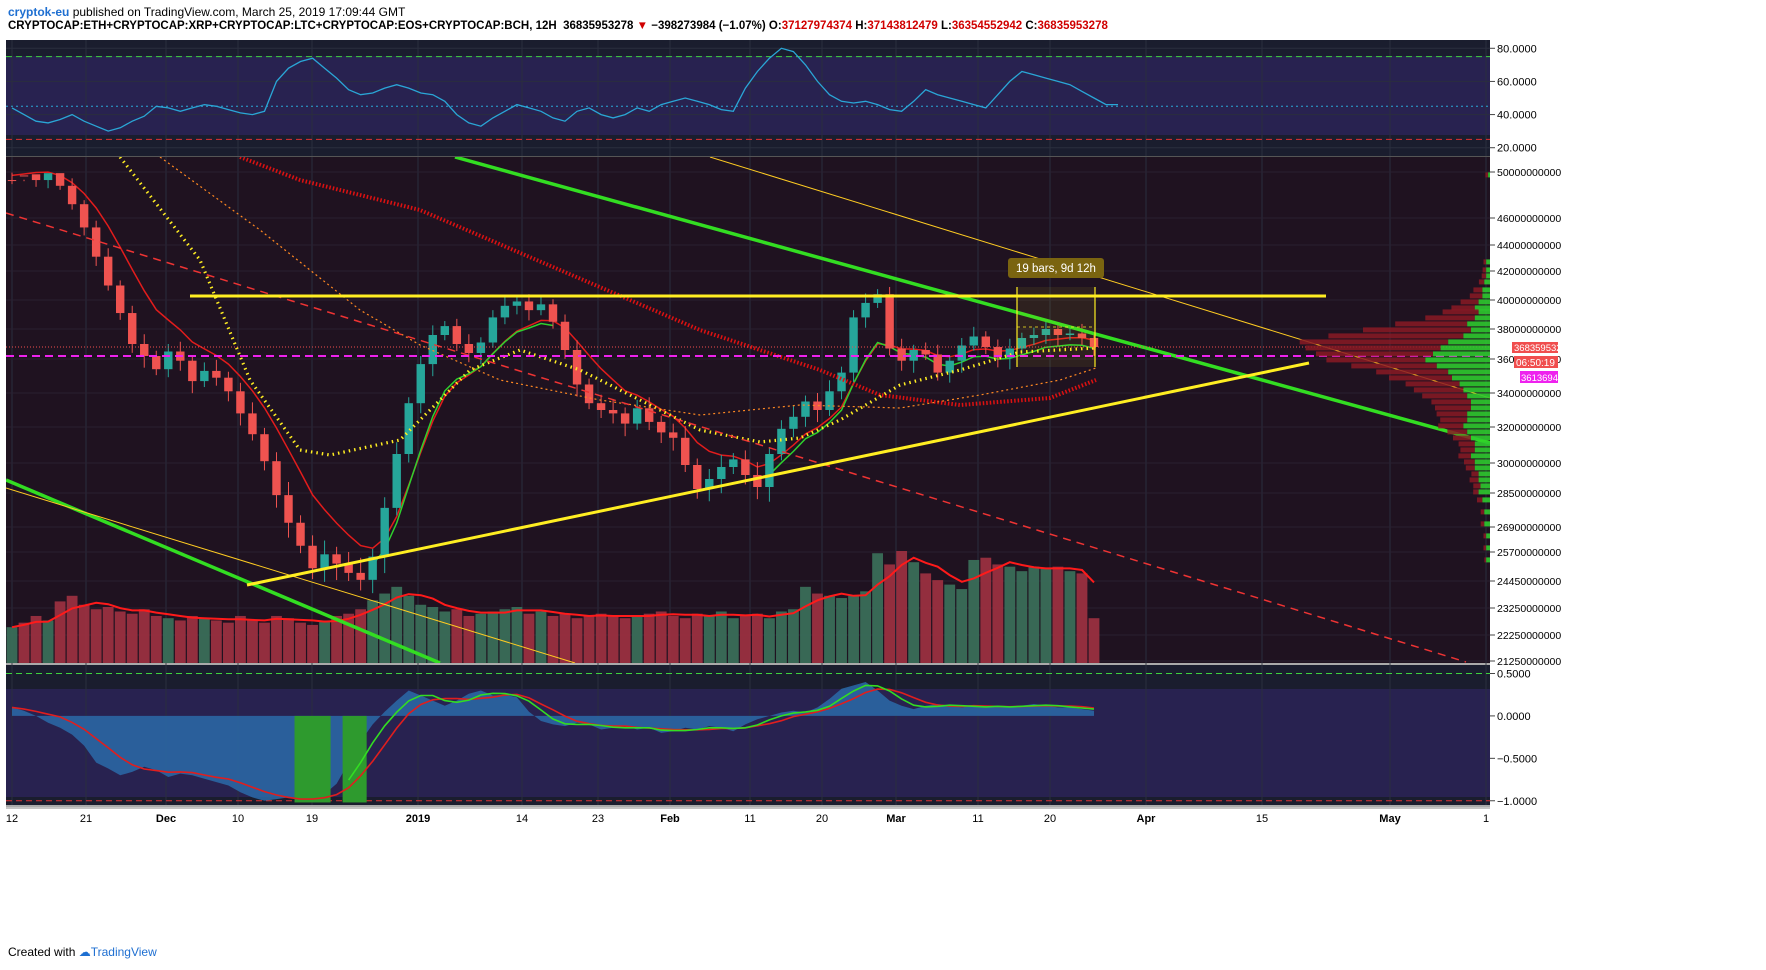 The image size is (1766, 970). Describe the element at coordinates (1390, 819) in the screenshot. I see `time-tick-label: May` at that location.